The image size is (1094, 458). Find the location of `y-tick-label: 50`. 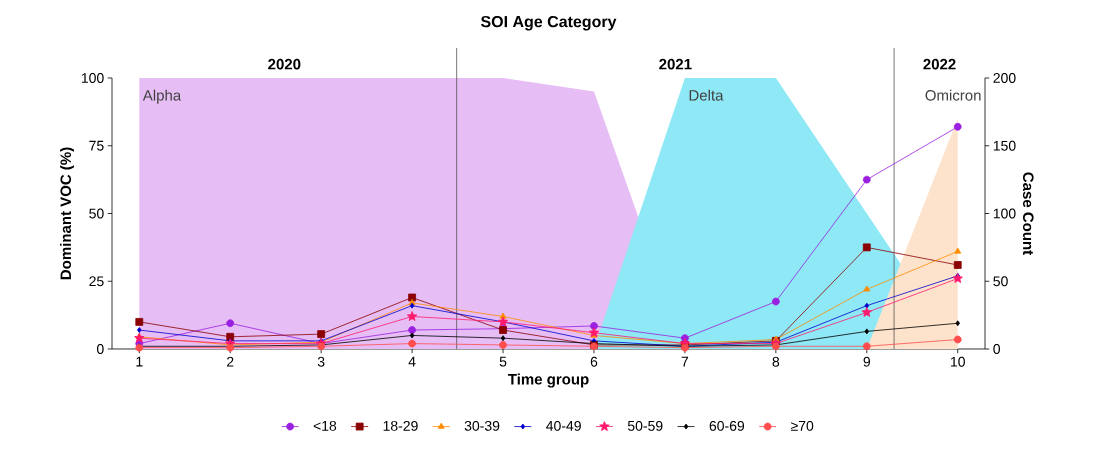

y-tick-label: 50 is located at coordinates (96, 213).